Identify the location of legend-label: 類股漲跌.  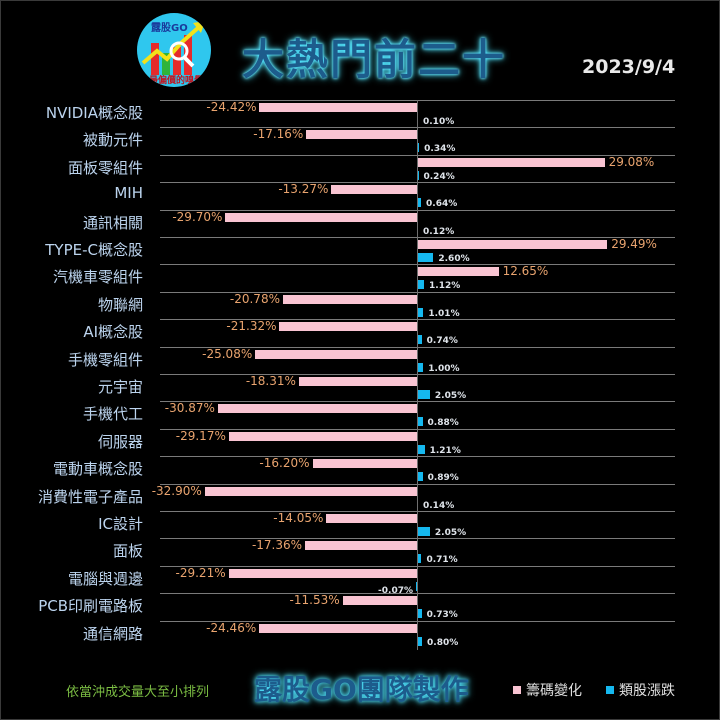
(647, 691).